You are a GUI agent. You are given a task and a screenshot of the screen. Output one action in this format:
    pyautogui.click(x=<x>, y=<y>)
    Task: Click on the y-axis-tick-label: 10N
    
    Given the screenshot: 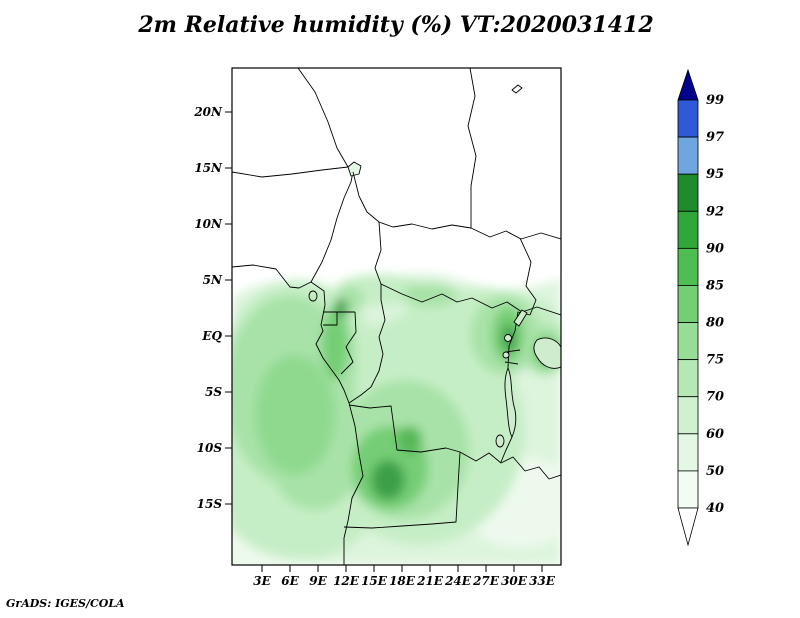 What is the action you would take?
    pyautogui.click(x=208, y=224)
    